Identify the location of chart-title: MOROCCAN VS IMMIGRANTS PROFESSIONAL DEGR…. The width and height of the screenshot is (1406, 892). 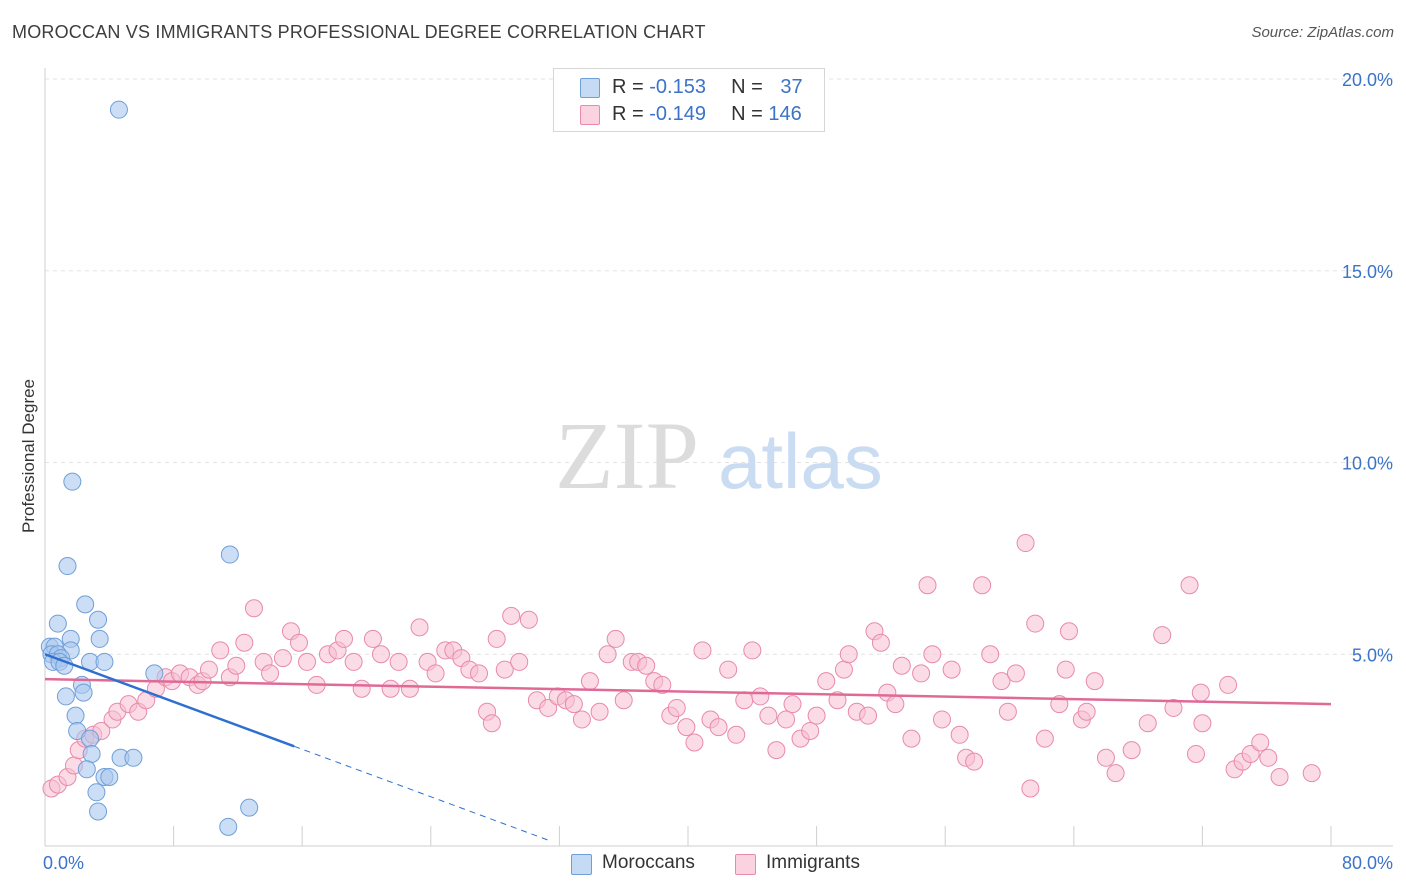
(359, 32).